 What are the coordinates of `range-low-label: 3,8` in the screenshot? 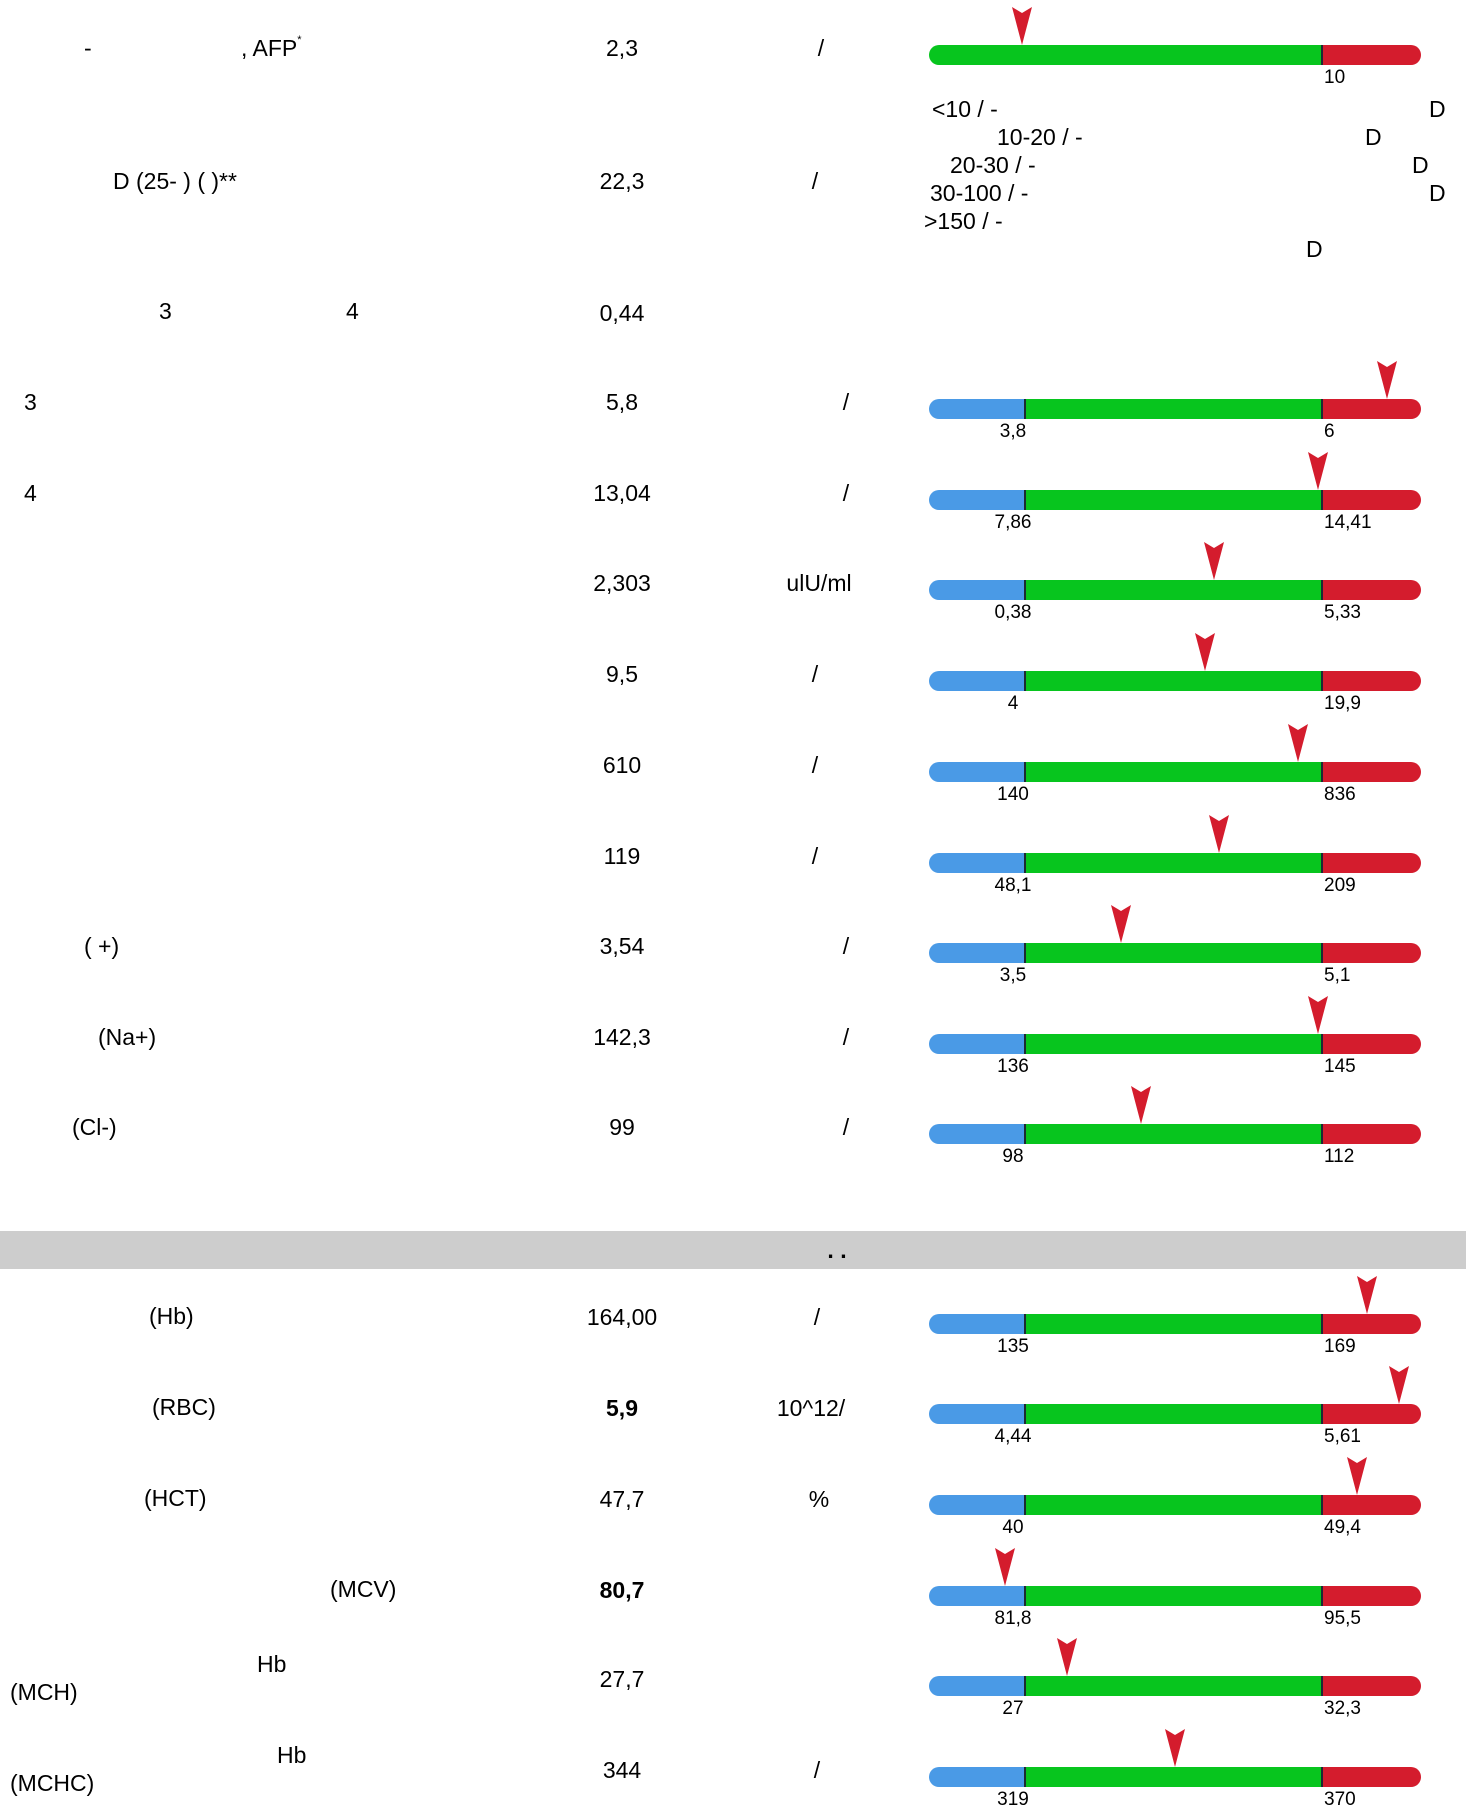 It's located at (1013, 431).